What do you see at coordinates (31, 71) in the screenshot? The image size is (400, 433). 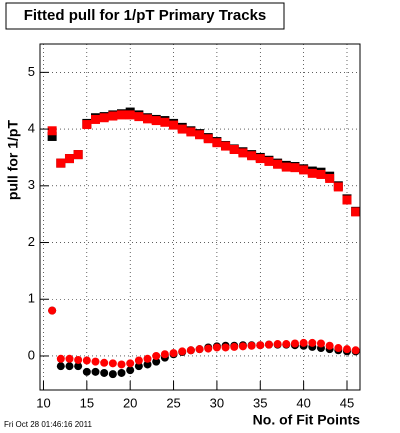 I see `y-tick-label: 5` at bounding box center [31, 71].